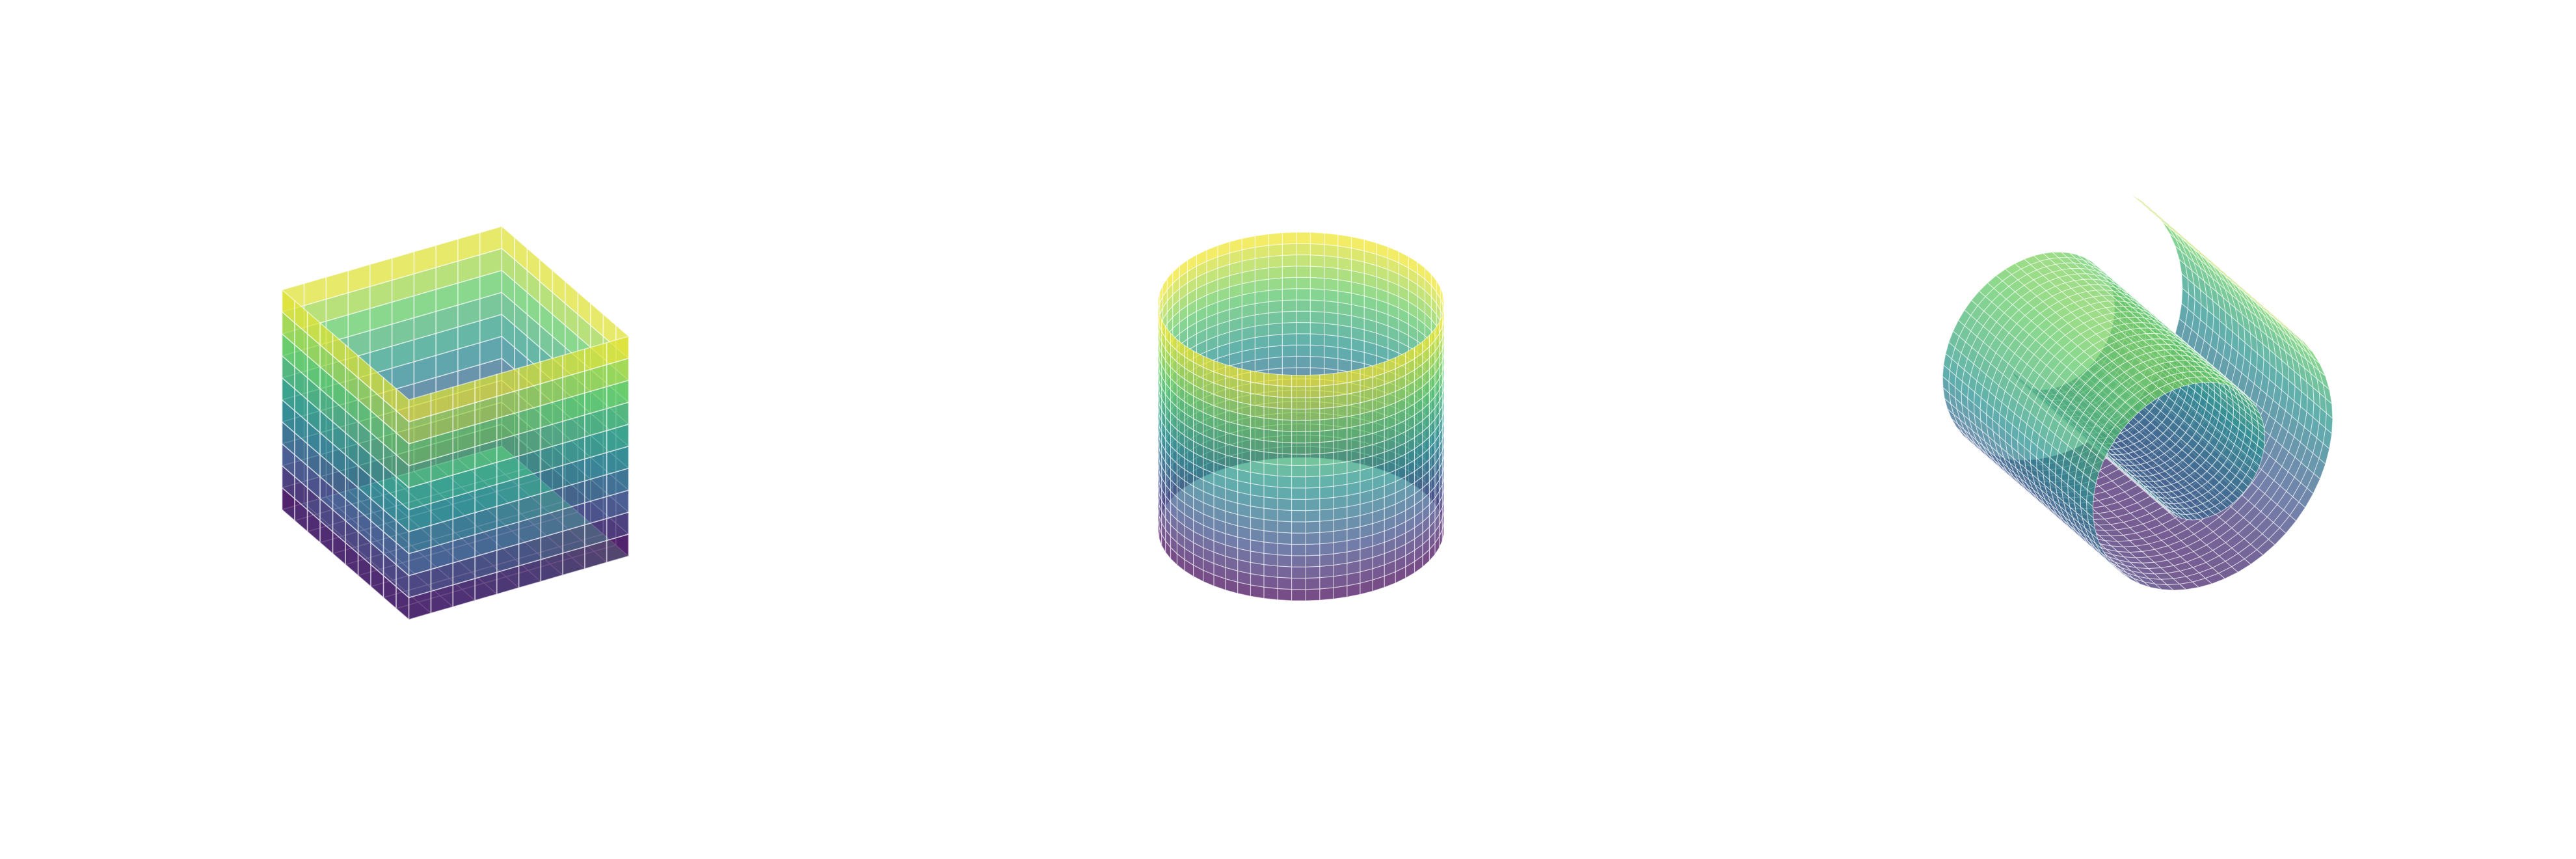 Image resolution: width=2576 pixels, height=859 pixels. What do you see at coordinates (420, 407) in the screenshot?
I see `box-facet` at bounding box center [420, 407].